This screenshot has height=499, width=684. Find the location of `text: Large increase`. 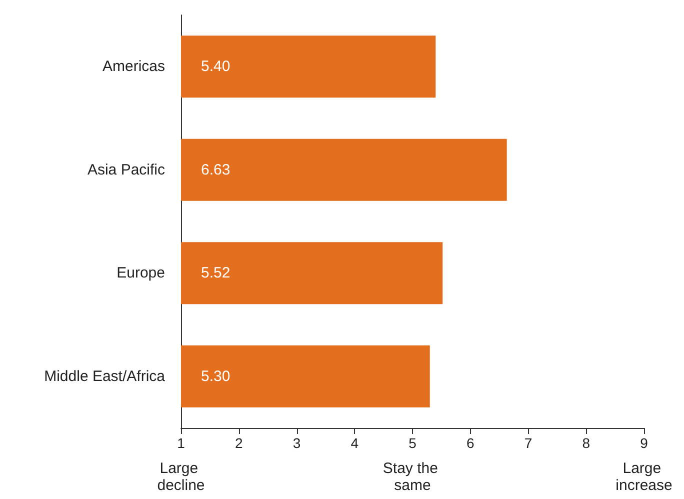

text: Large increase is located at coordinates (644, 477).